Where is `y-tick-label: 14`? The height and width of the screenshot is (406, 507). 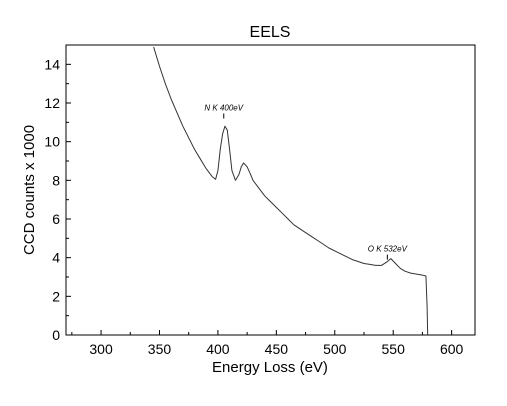 y-tick-label: 14 is located at coordinates (52, 64).